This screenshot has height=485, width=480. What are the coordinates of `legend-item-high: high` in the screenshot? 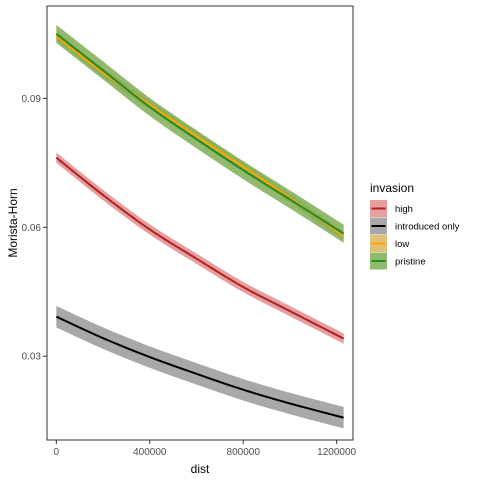 It's located at (391, 208).